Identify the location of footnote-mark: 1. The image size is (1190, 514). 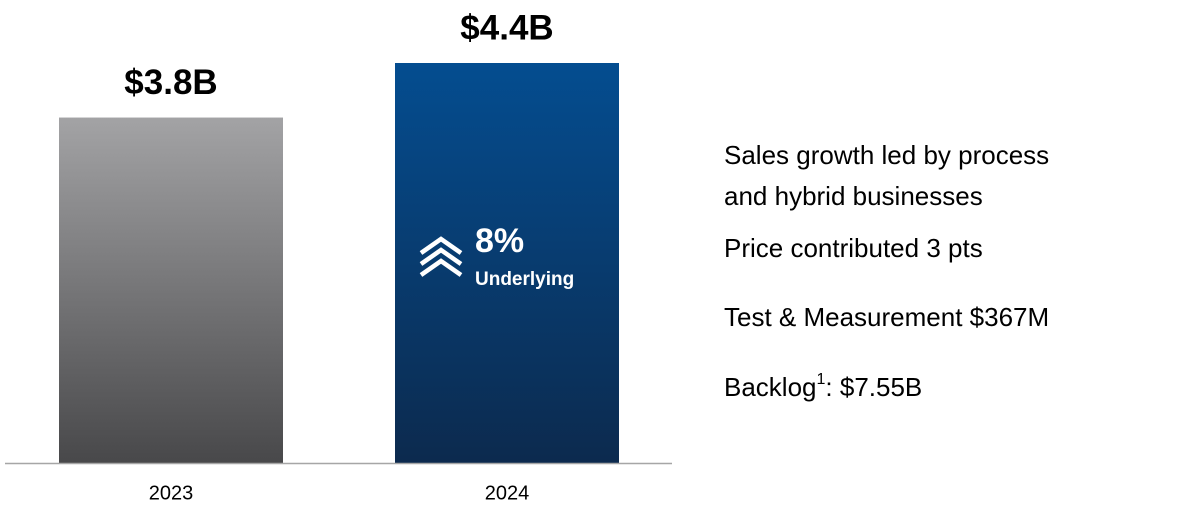
(821, 379).